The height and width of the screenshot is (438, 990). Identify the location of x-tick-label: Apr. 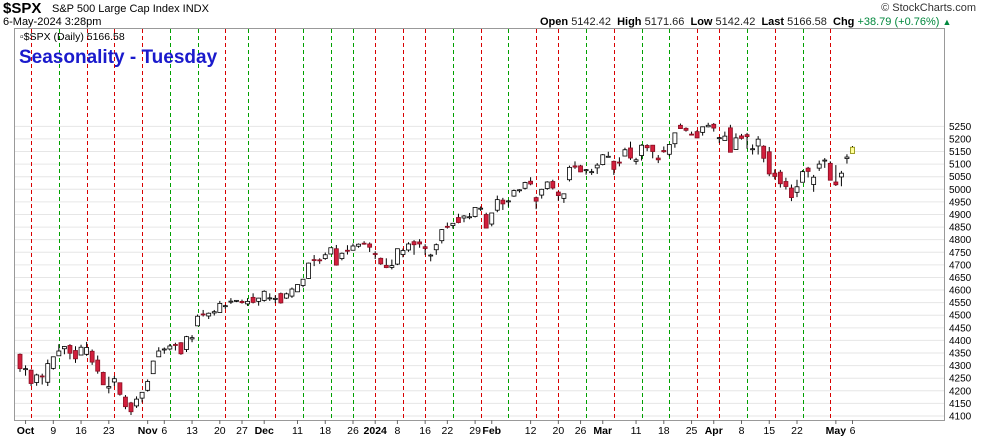
(714, 431).